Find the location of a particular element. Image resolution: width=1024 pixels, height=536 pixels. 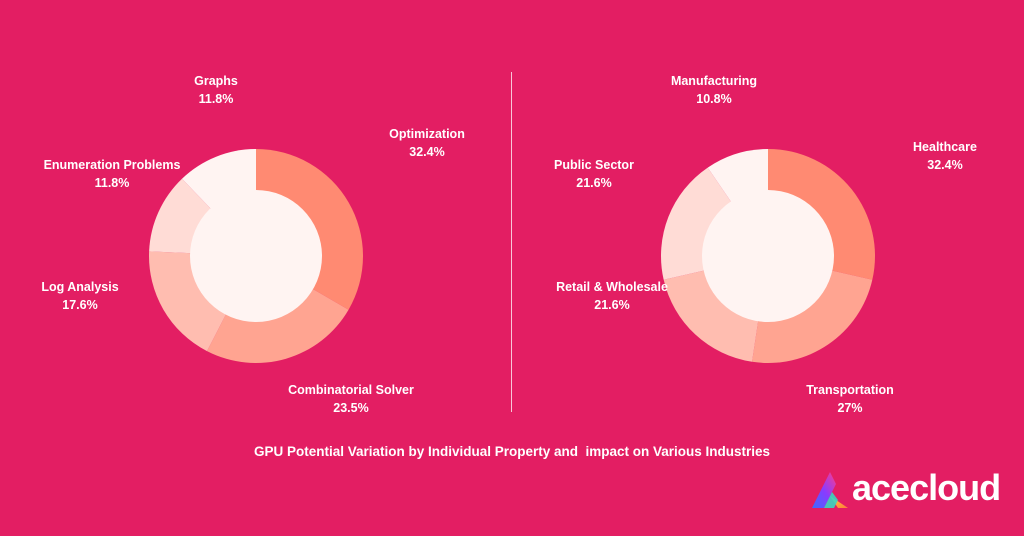

brand-mark-icon is located at coordinates (830, 490).